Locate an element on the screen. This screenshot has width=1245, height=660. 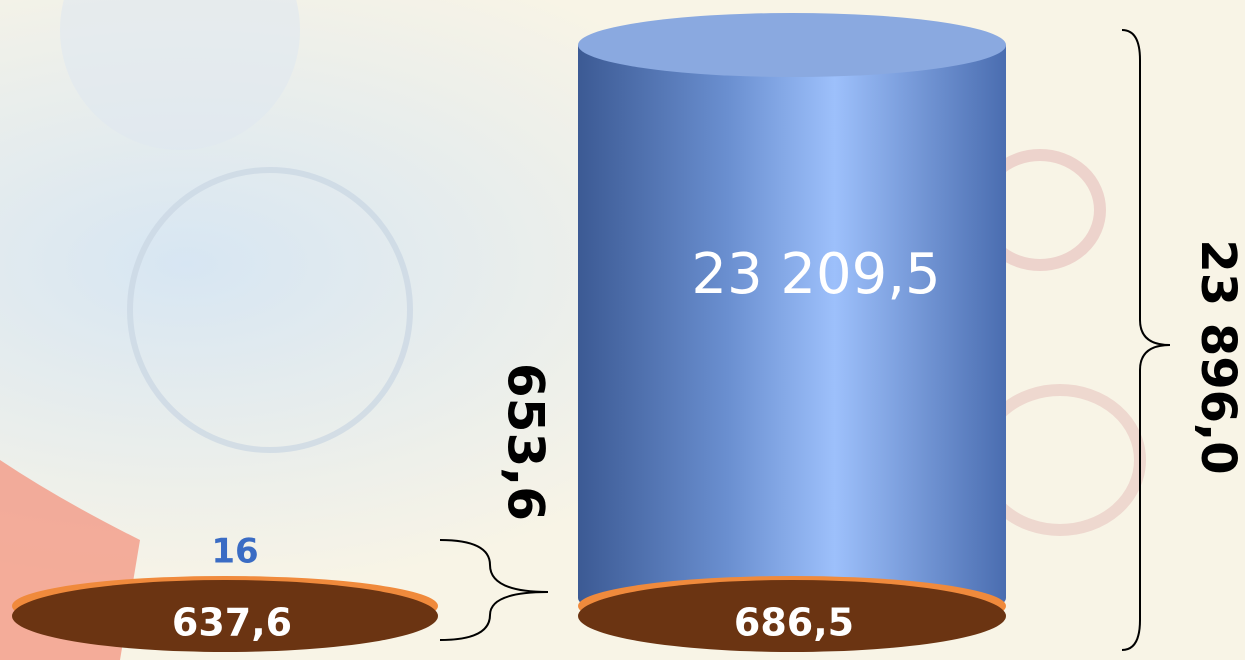
base-label: 637,6 is located at coordinates (232, 623).